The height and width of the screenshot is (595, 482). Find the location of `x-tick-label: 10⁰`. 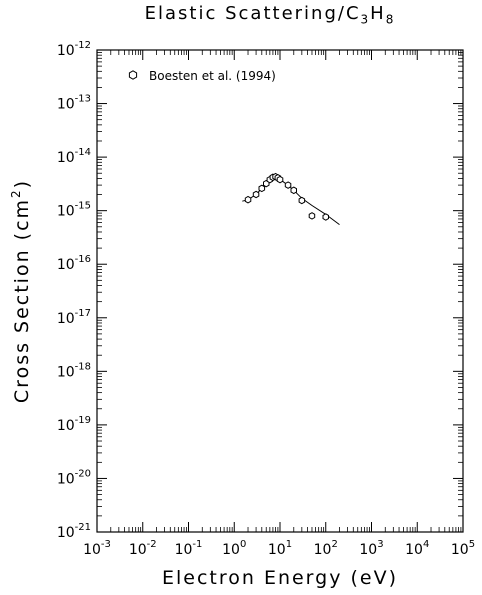

x-tick-label: 10⁰ is located at coordinates (234, 548).